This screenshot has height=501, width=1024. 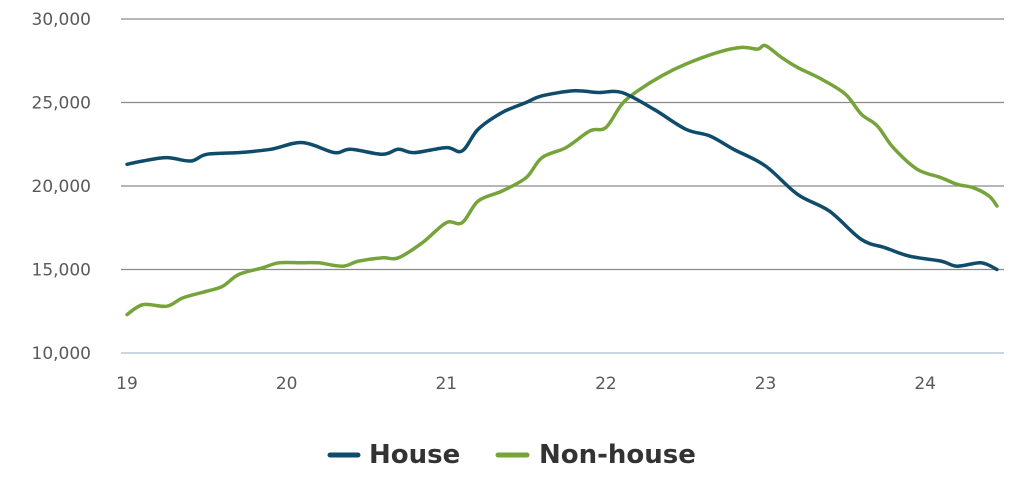 I want to click on legend: House Non-house, so click(x=511, y=455).